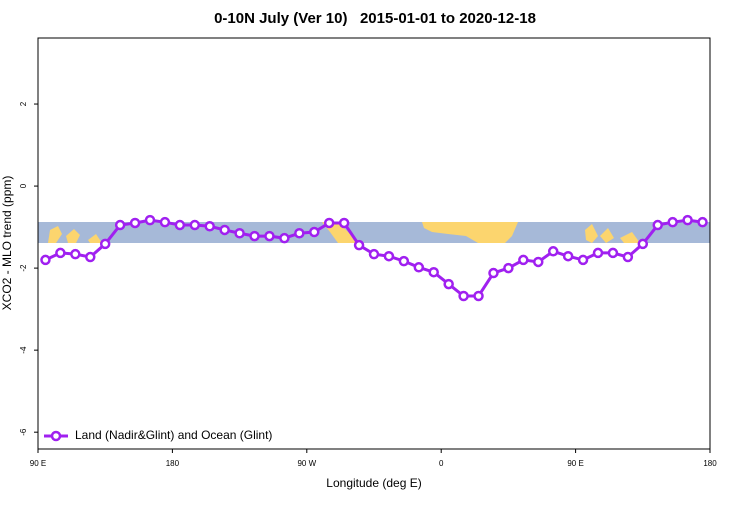  I want to click on x-tick-label: 0, so click(441, 463).